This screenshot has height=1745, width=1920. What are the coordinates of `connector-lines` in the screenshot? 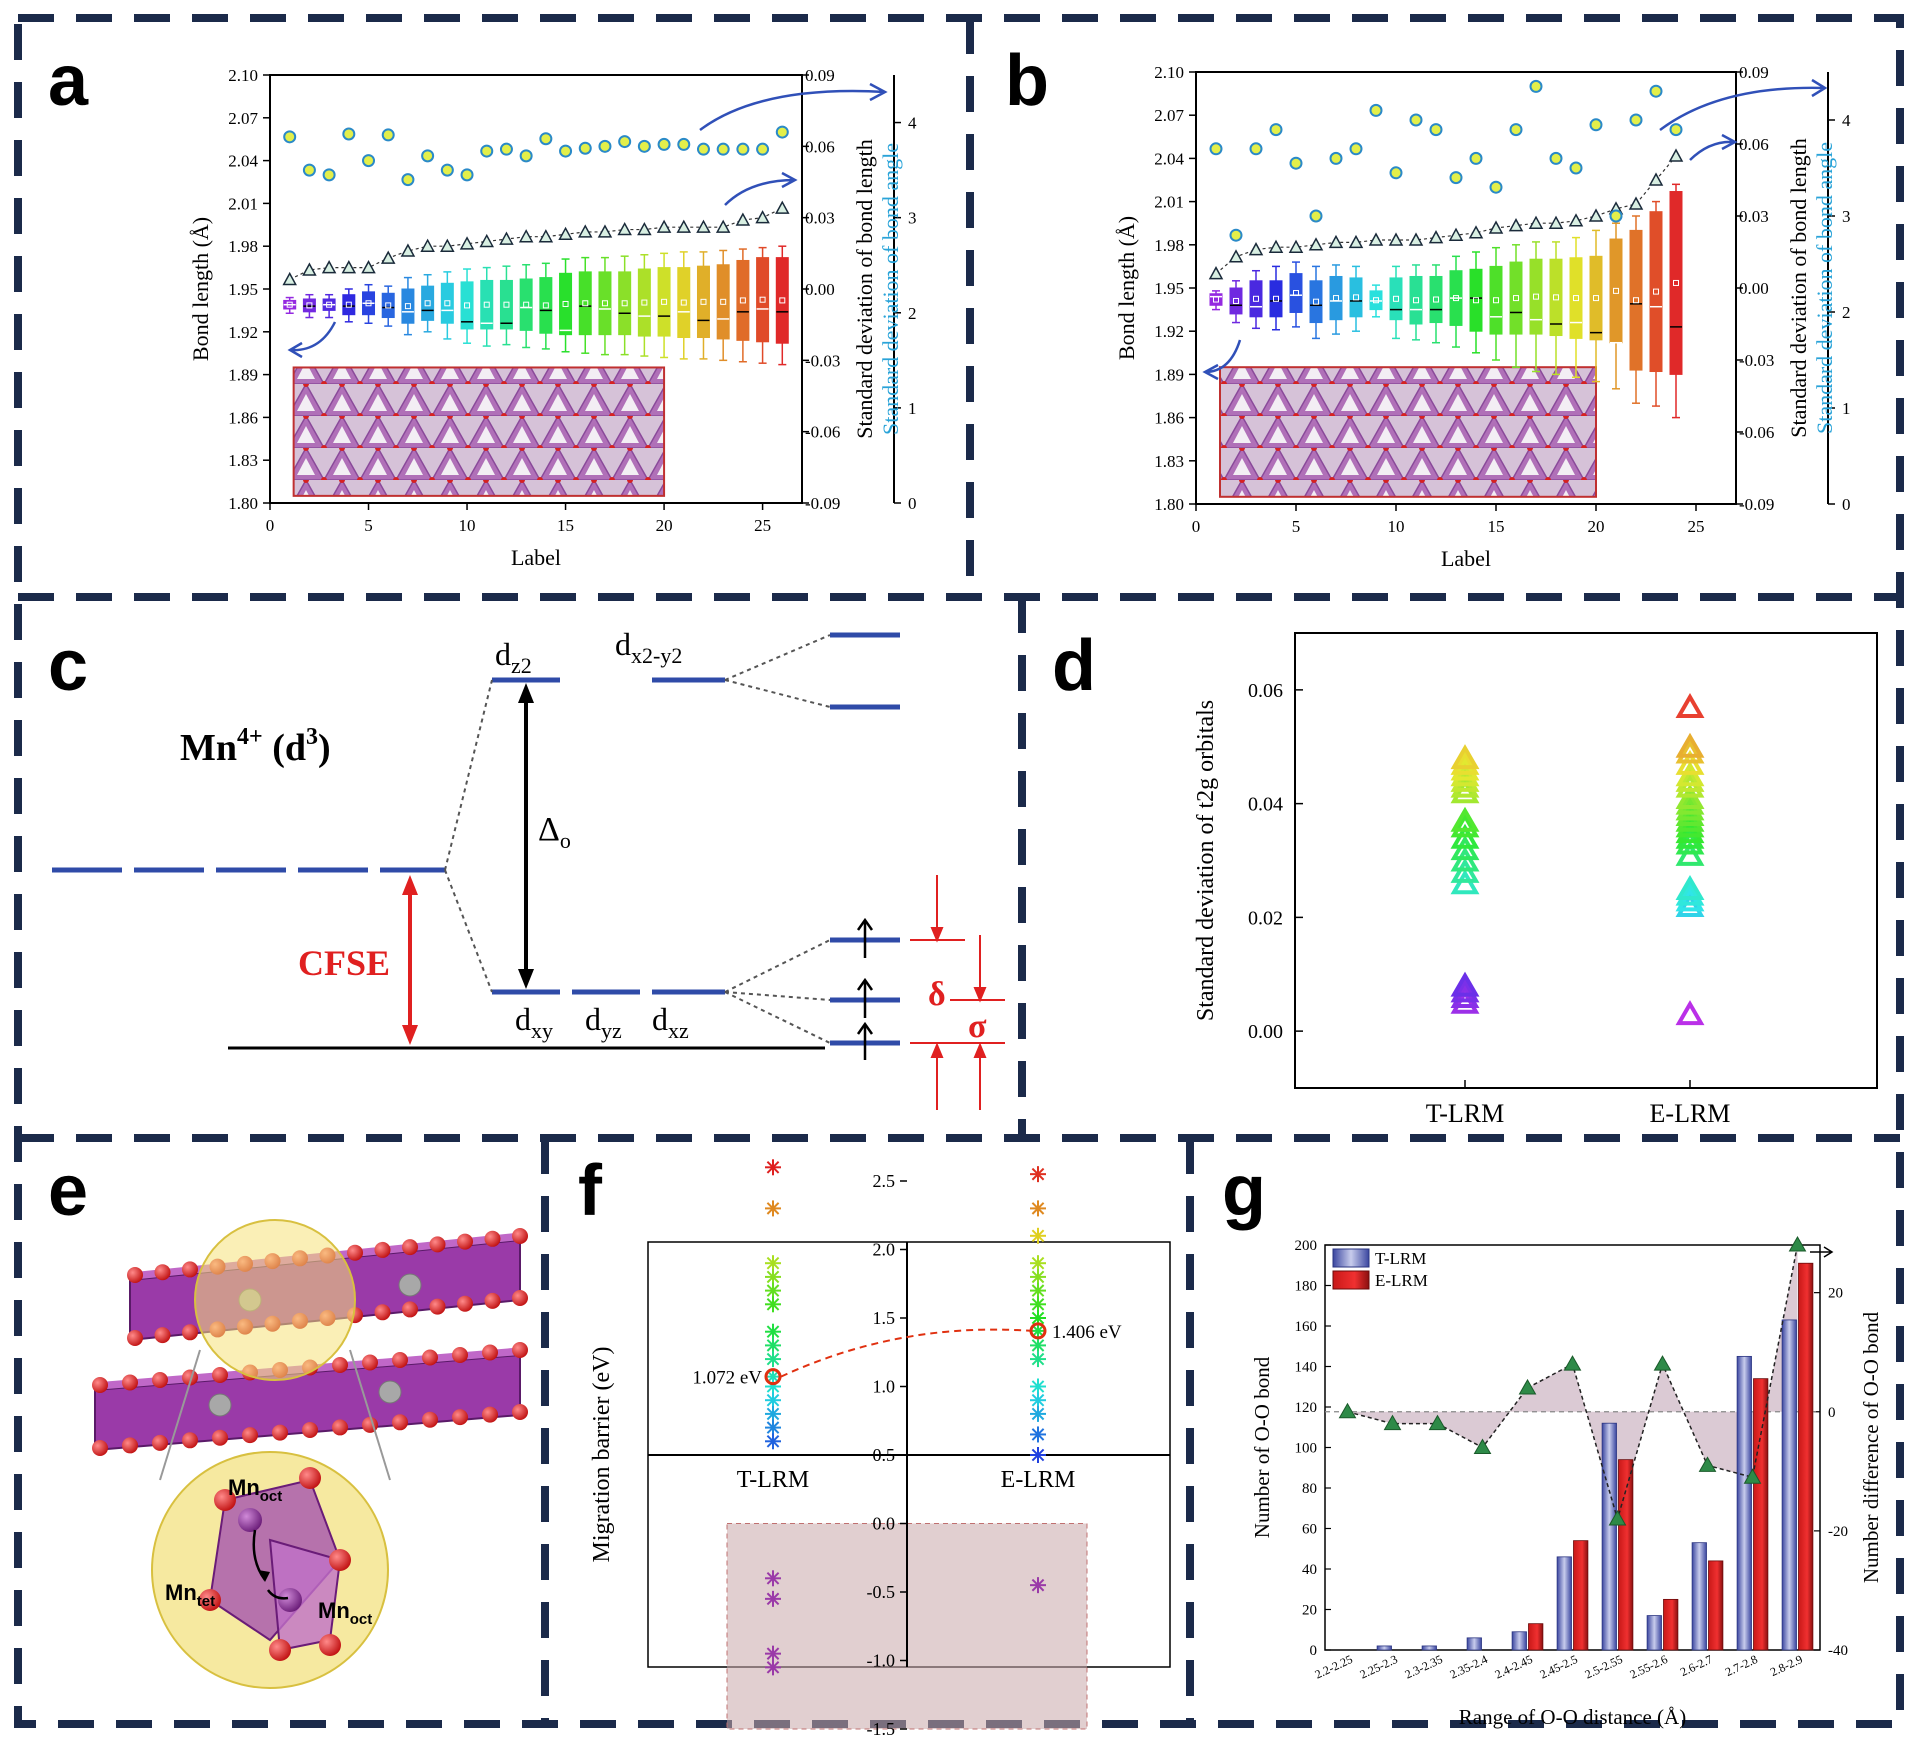 It's located at (637, 839).